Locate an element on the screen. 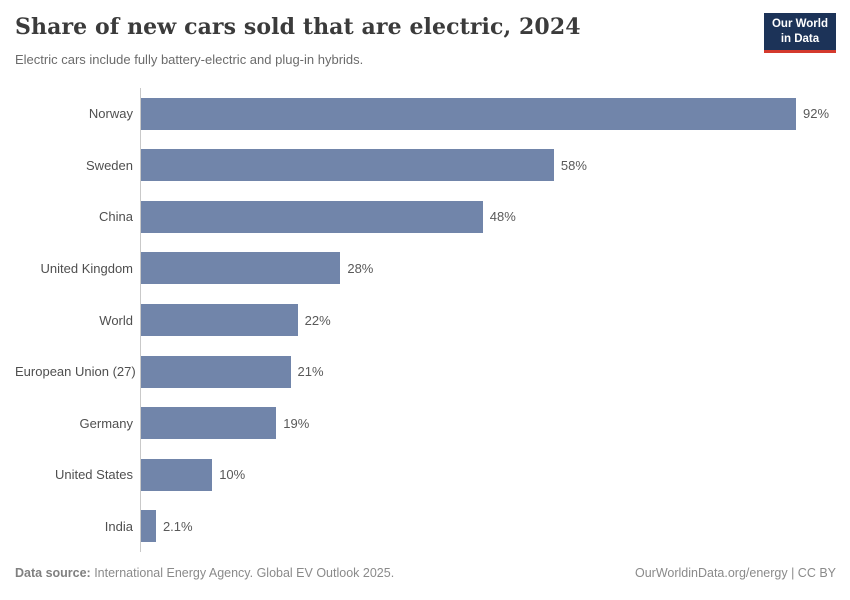  bar-row: China 48% is located at coordinates (425, 217).